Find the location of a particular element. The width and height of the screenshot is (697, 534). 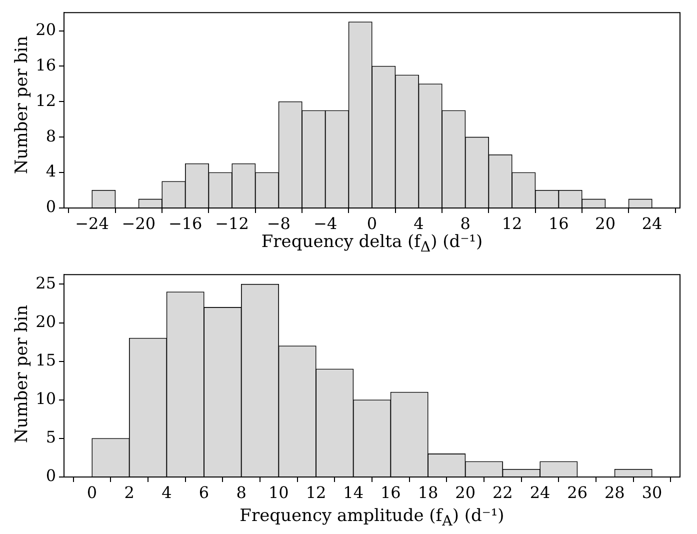

y-tick-label: 5 is located at coordinates (51, 437).